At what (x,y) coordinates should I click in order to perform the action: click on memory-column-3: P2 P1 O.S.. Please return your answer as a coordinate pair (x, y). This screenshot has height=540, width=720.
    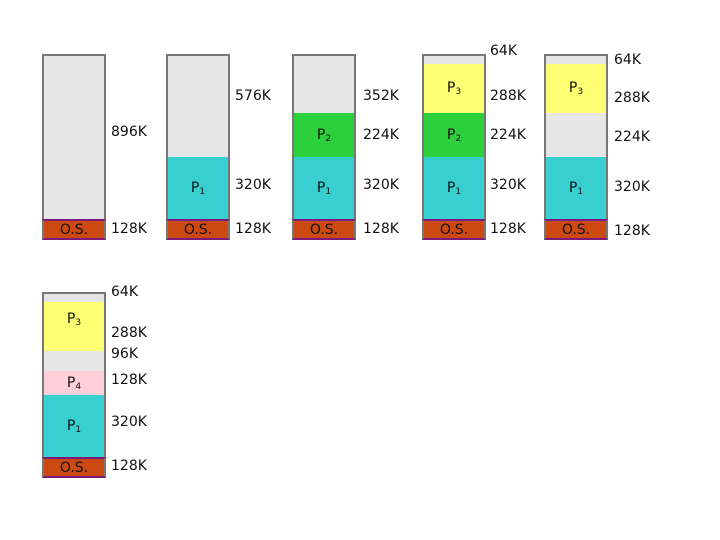
    Looking at the image, I should click on (324, 147).